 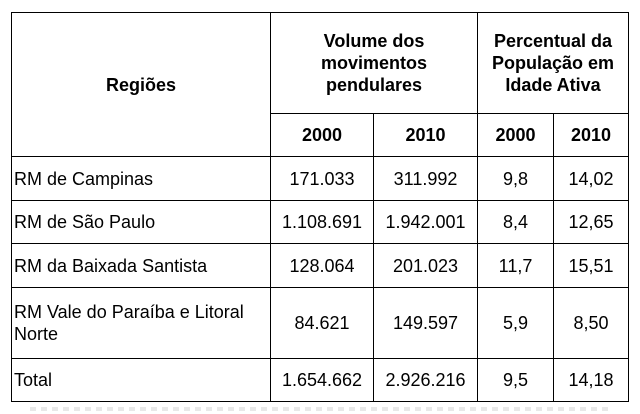 What do you see at coordinates (591, 178) in the screenshot?
I see `percent-2010: 14,02` at bounding box center [591, 178].